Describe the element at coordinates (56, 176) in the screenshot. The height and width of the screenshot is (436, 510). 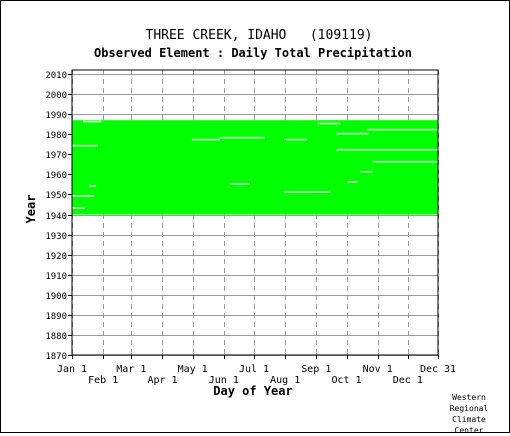
I see `y-tick-label: 1960` at that location.